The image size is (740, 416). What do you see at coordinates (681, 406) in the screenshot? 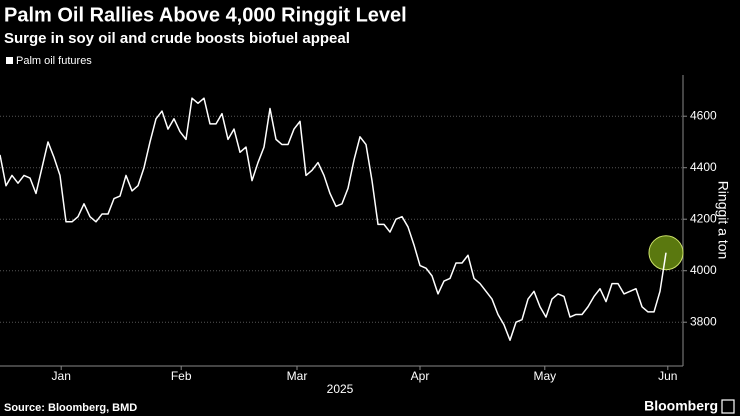
I see `brand: Bloomberg` at bounding box center [681, 406].